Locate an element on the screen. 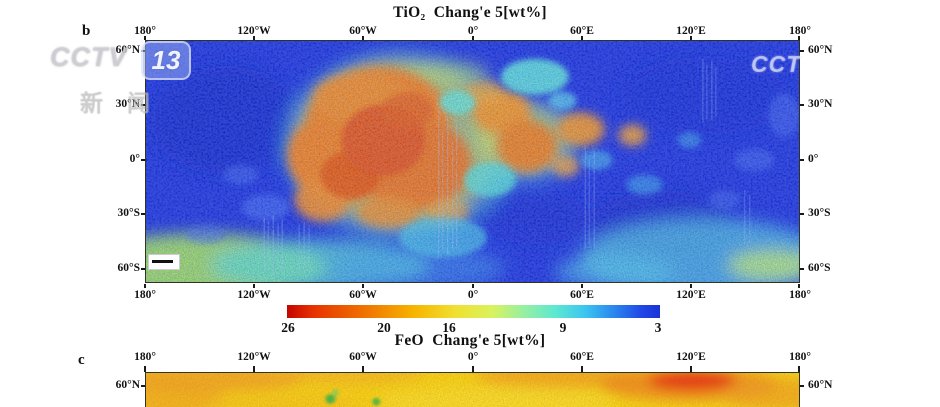 The image size is (940, 407). colorbar-tick-label: 9 is located at coordinates (563, 327).